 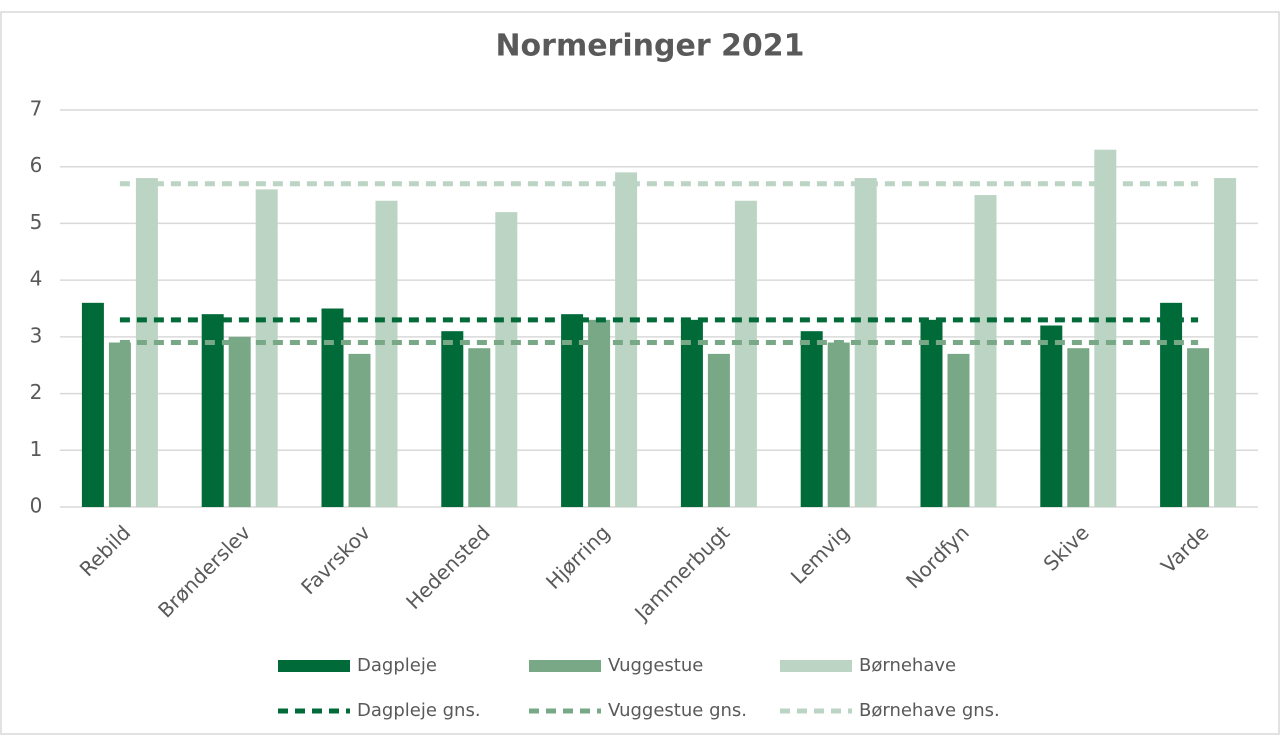 I want to click on legend-label: Børnehave, so click(x=907, y=665).